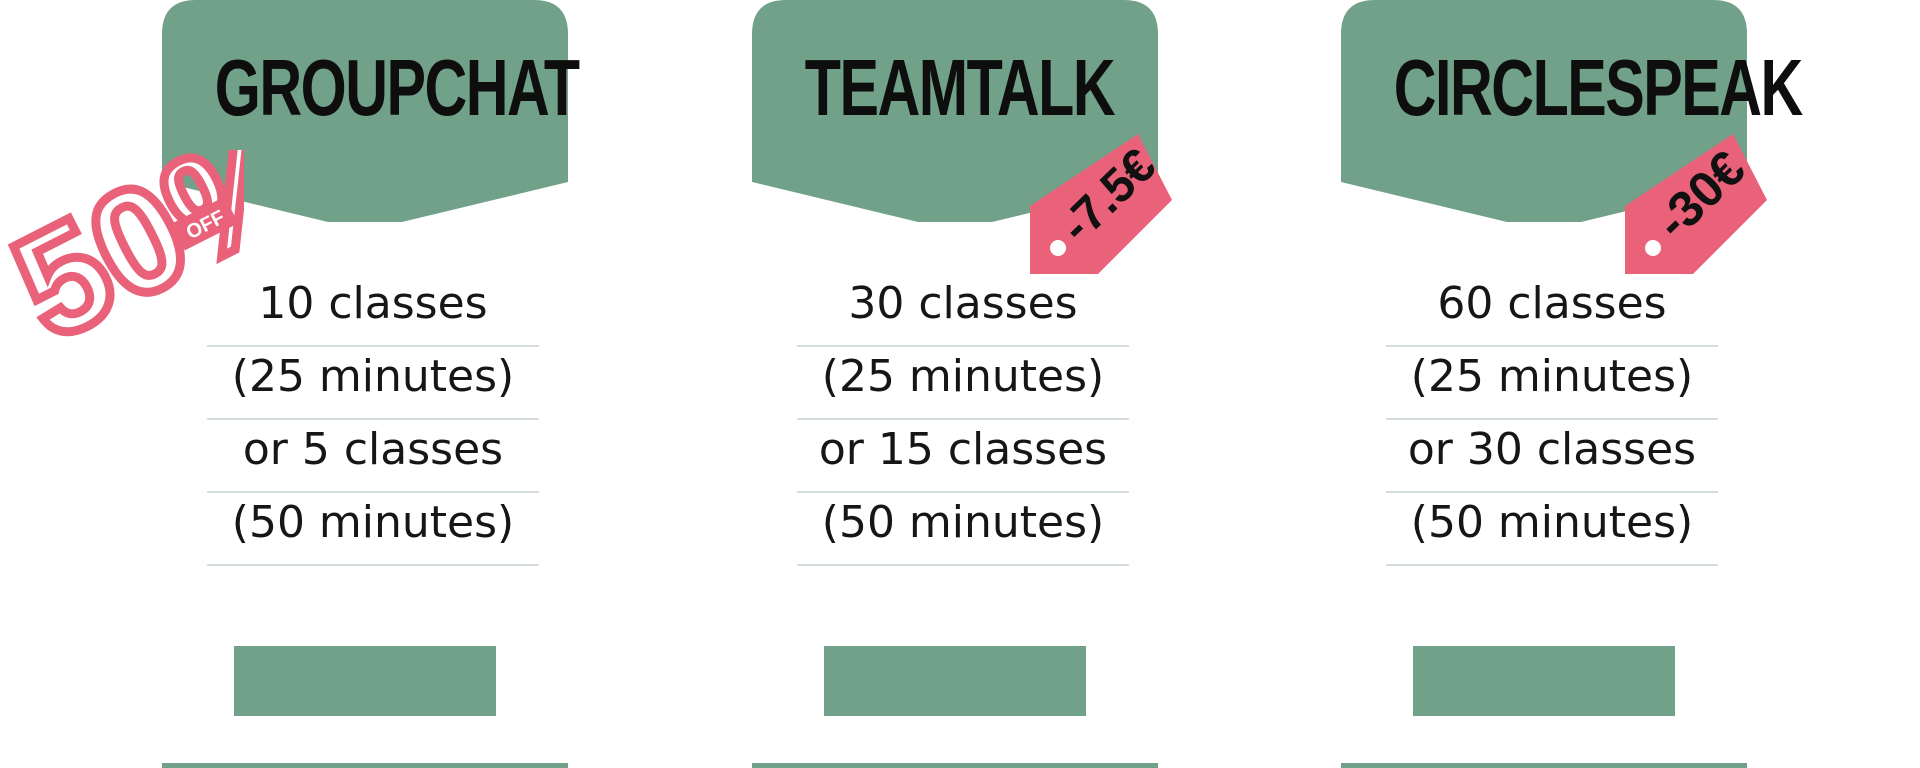 The height and width of the screenshot is (768, 1920). I want to click on discount-badge-50-off: 50% OFF, so click(168, 229).